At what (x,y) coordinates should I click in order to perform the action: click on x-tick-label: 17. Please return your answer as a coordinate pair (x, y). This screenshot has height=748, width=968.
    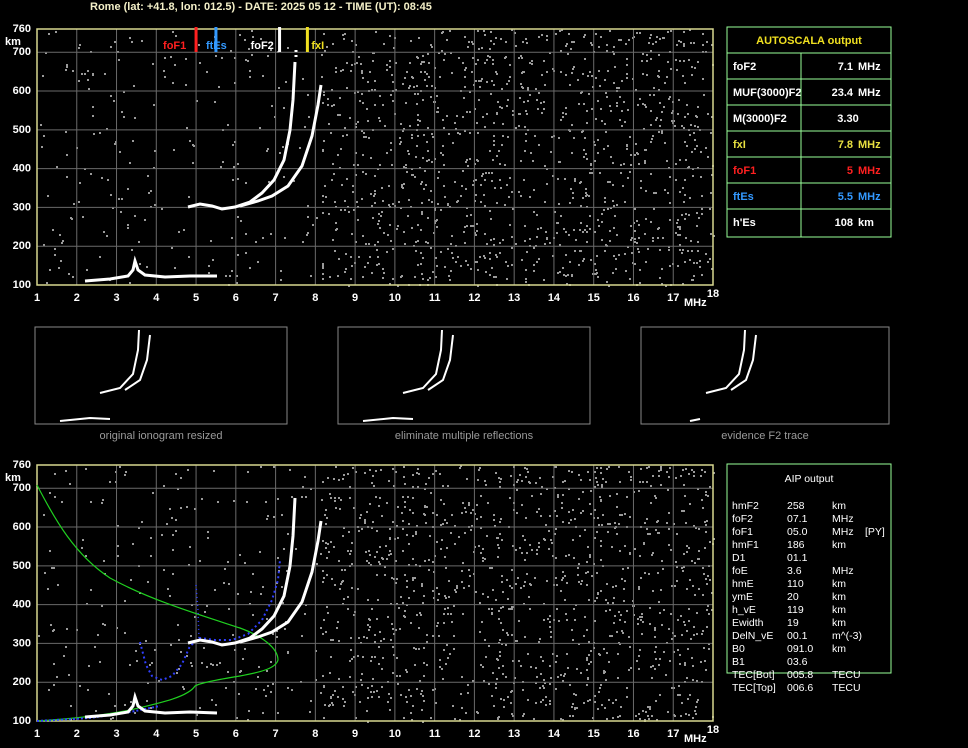
    Looking at the image, I should click on (673, 298).